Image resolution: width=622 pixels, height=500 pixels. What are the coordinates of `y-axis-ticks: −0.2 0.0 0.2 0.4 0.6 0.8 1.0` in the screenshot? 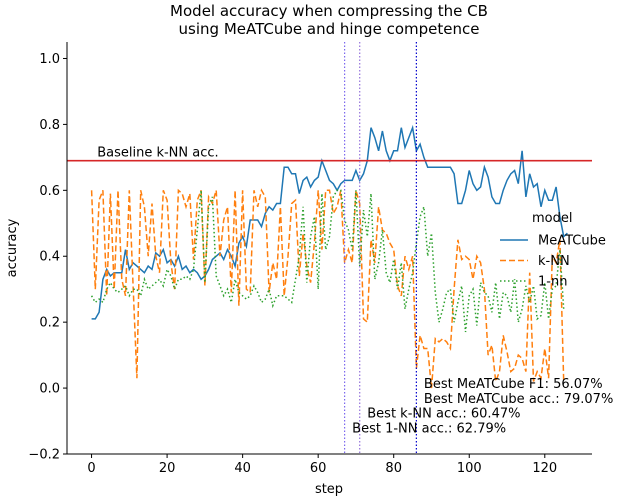 It's located at (47, 257).